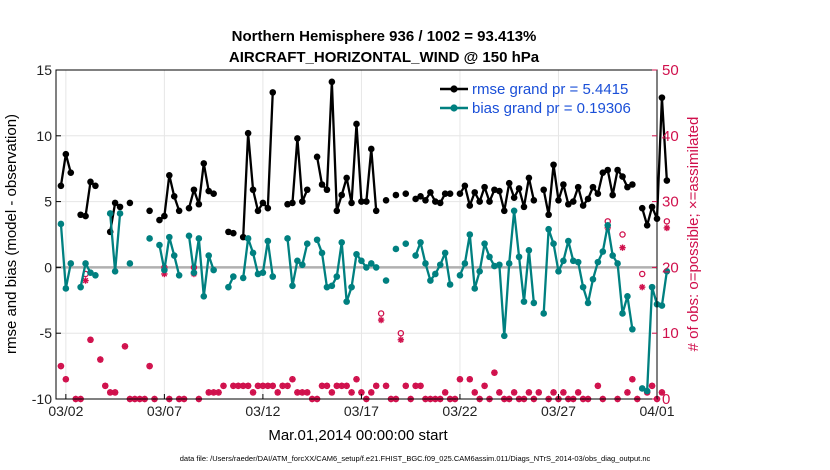 This screenshot has height=470, width=830. I want to click on x-tick-label: 03/07, so click(164, 411).